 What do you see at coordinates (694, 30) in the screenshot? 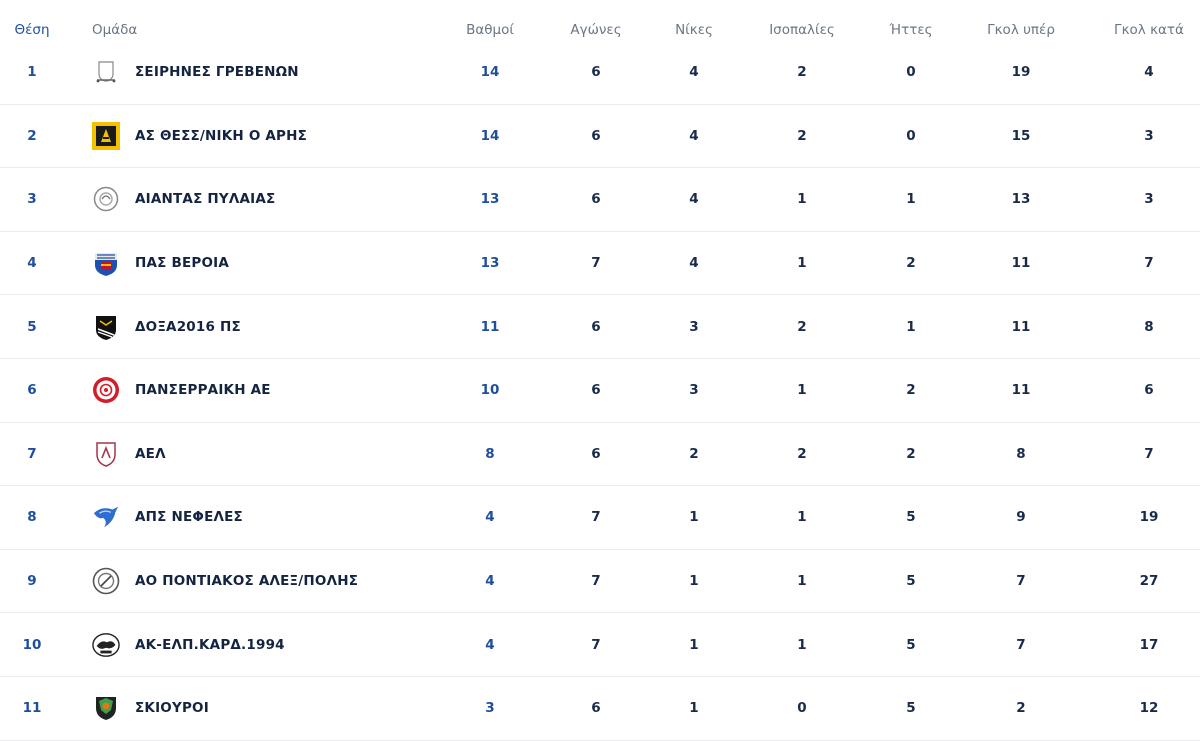
I see `header-wins: Νίκες` at bounding box center [694, 30].